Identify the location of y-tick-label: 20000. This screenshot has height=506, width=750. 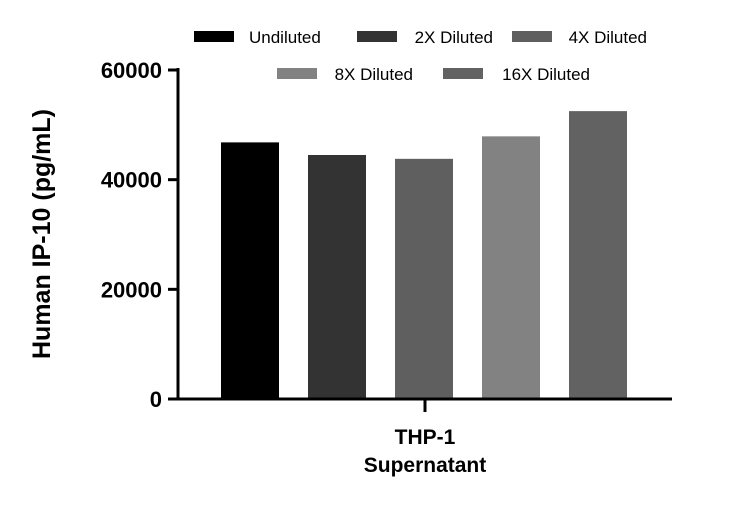
(131, 289).